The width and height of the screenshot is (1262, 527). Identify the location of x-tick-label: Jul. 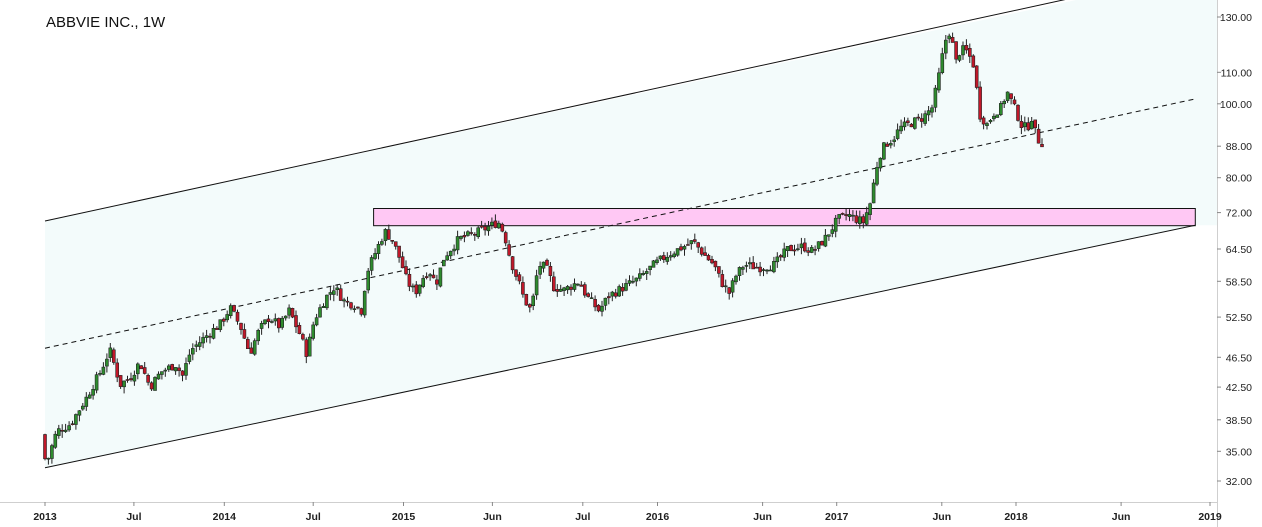
(582, 517).